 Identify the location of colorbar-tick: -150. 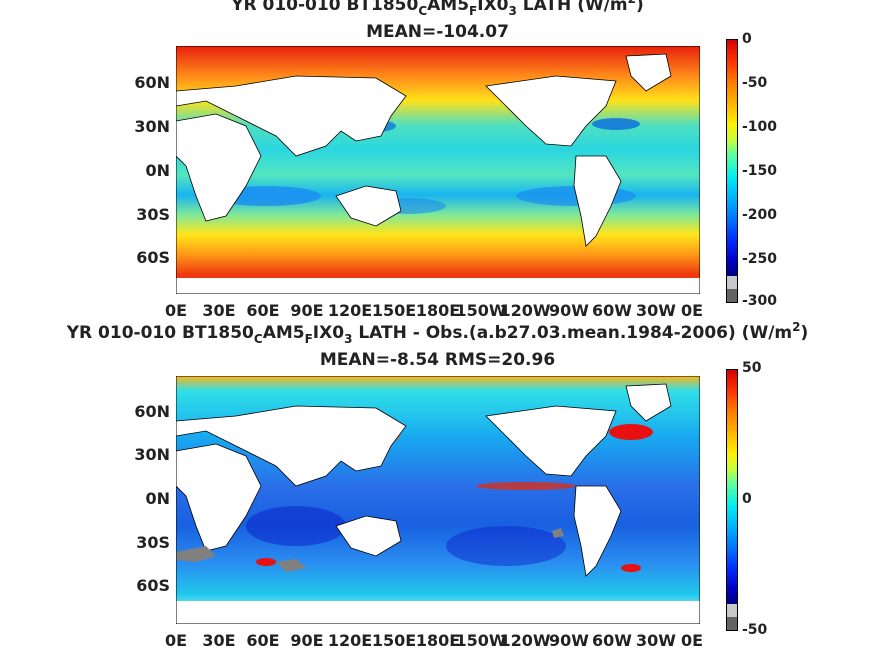
(760, 171).